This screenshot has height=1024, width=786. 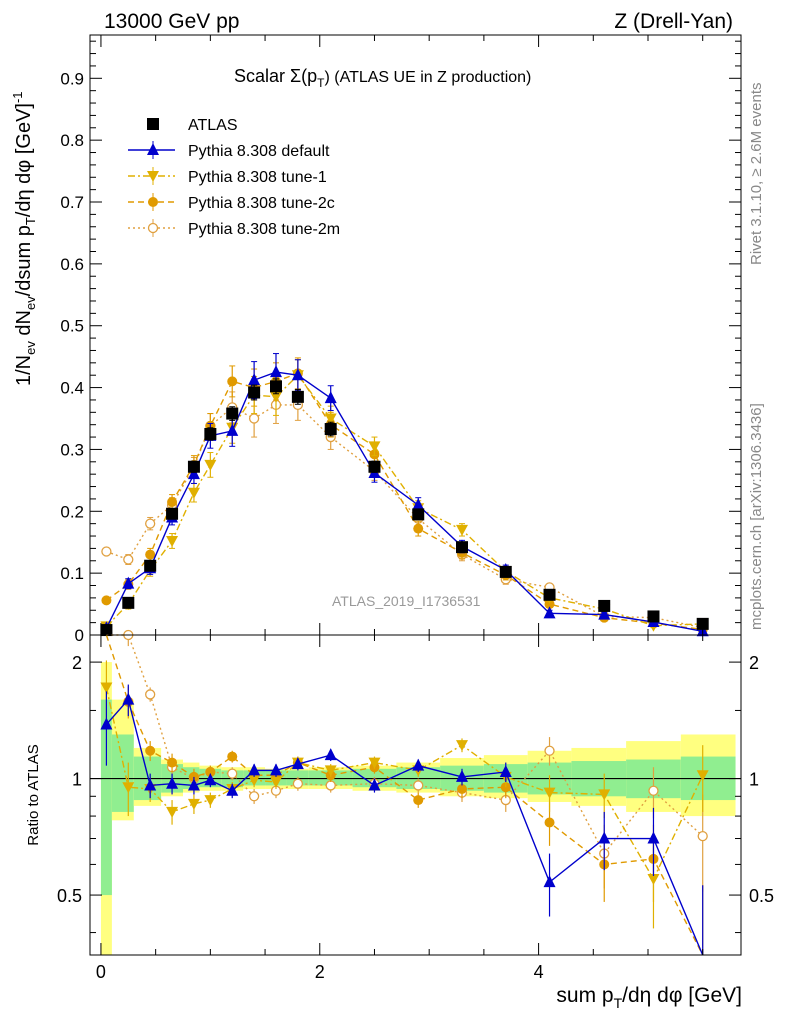 I want to click on x-axis-label: sum pT/dη dφ [GeV], so click(x=649, y=997).